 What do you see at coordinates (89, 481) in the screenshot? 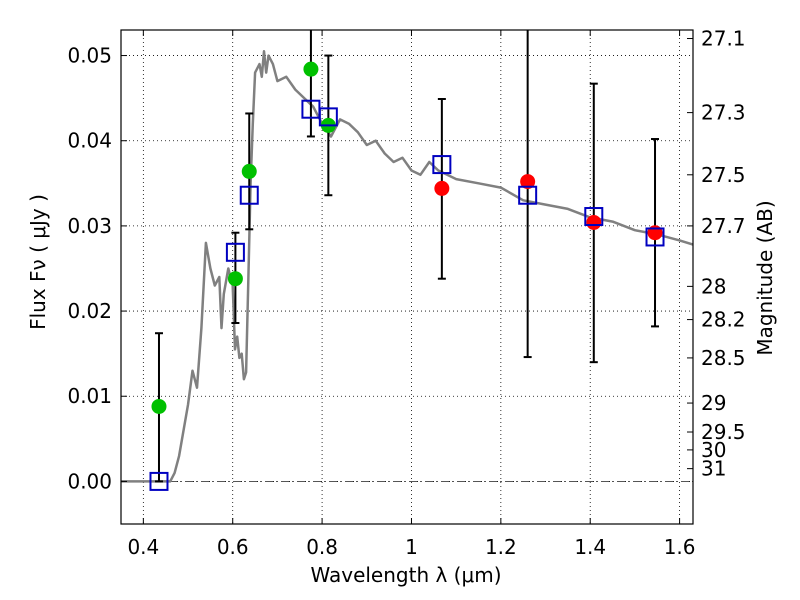
I see `y-tick-label: 0.00` at bounding box center [89, 481].